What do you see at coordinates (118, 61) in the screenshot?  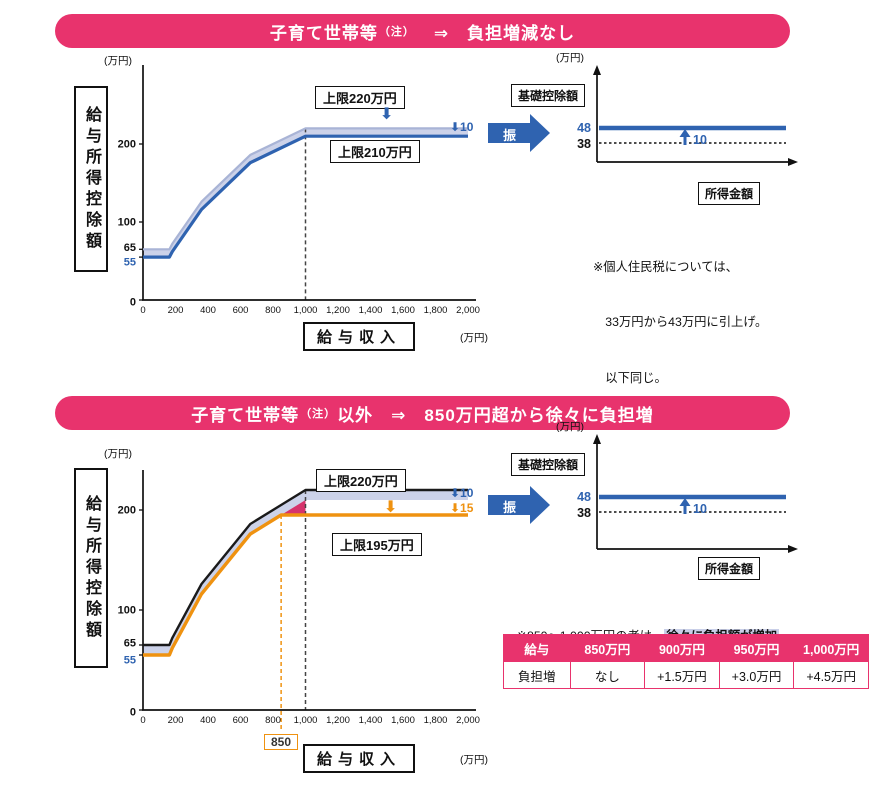 I see `y-unit-top: (万円)` at bounding box center [118, 61].